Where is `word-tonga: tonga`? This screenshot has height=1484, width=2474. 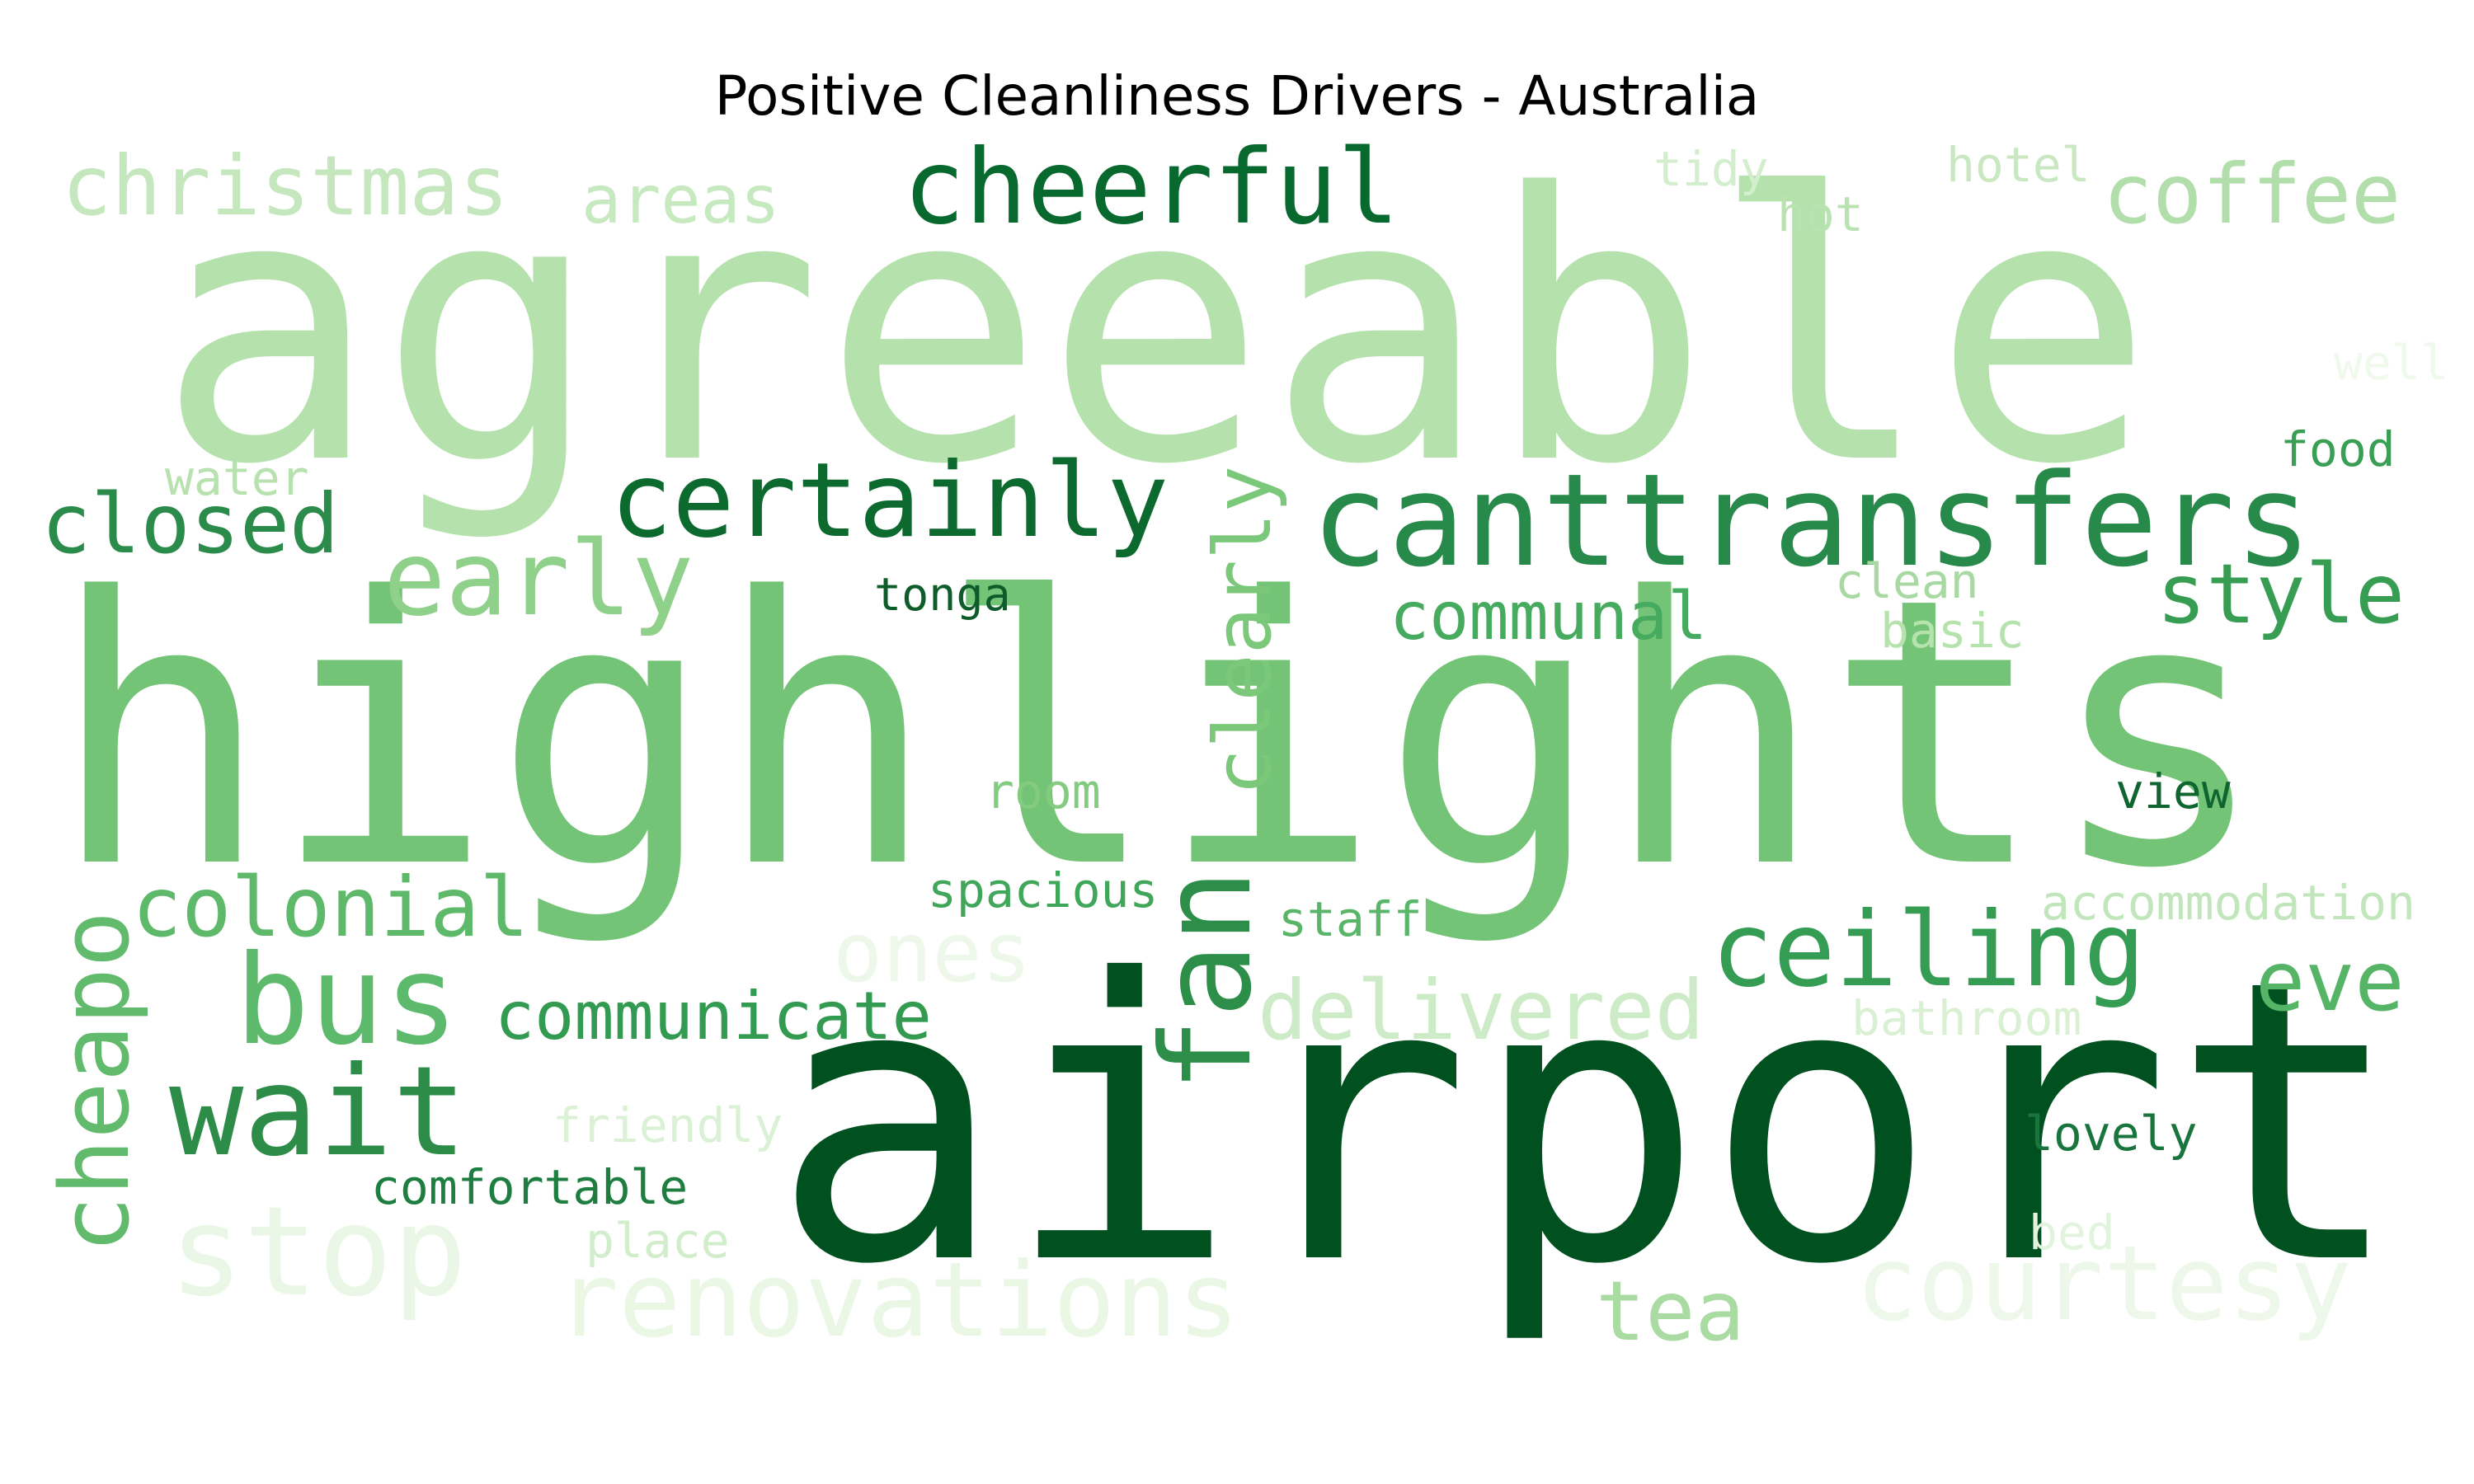
word-tonga: tonga is located at coordinates (942, 594).